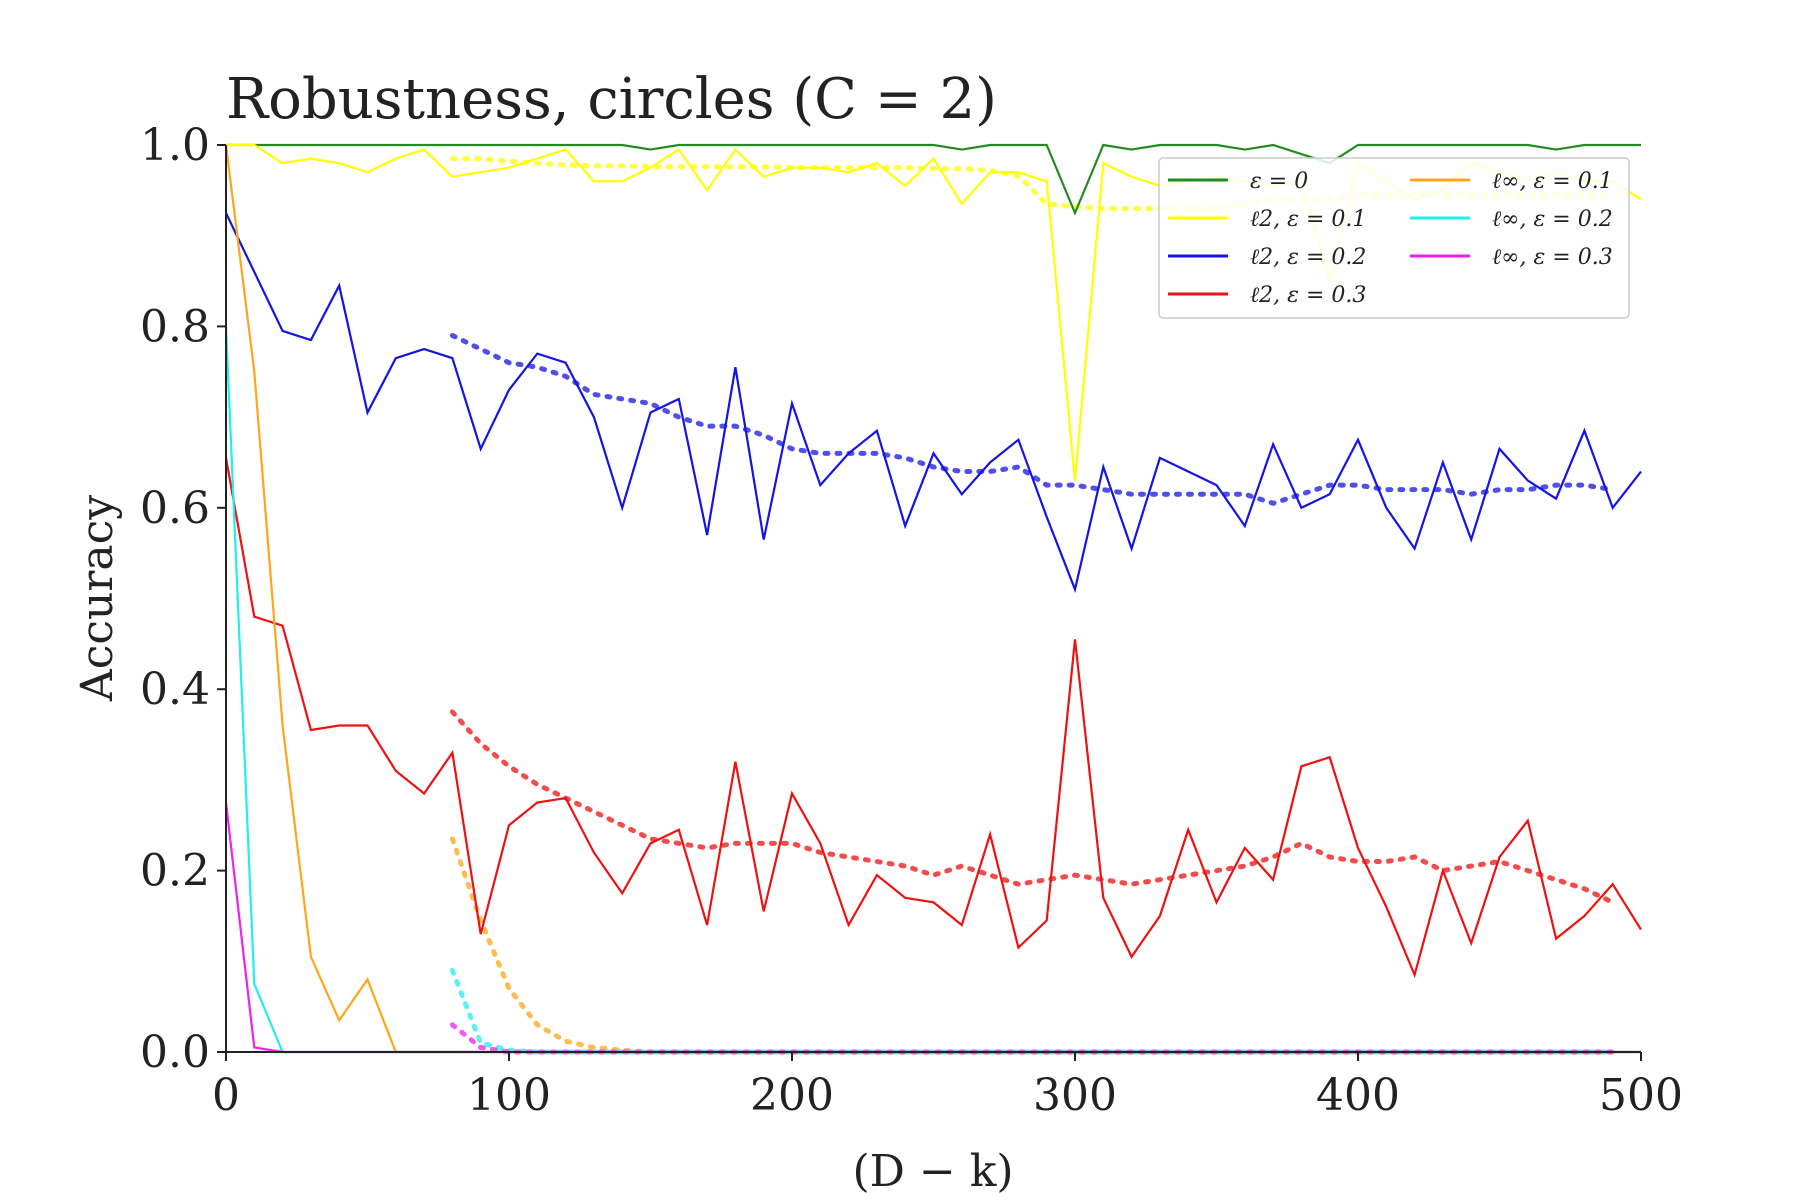  What do you see at coordinates (175, 326) in the screenshot?
I see `y-tick-label: 0.8` at bounding box center [175, 326].